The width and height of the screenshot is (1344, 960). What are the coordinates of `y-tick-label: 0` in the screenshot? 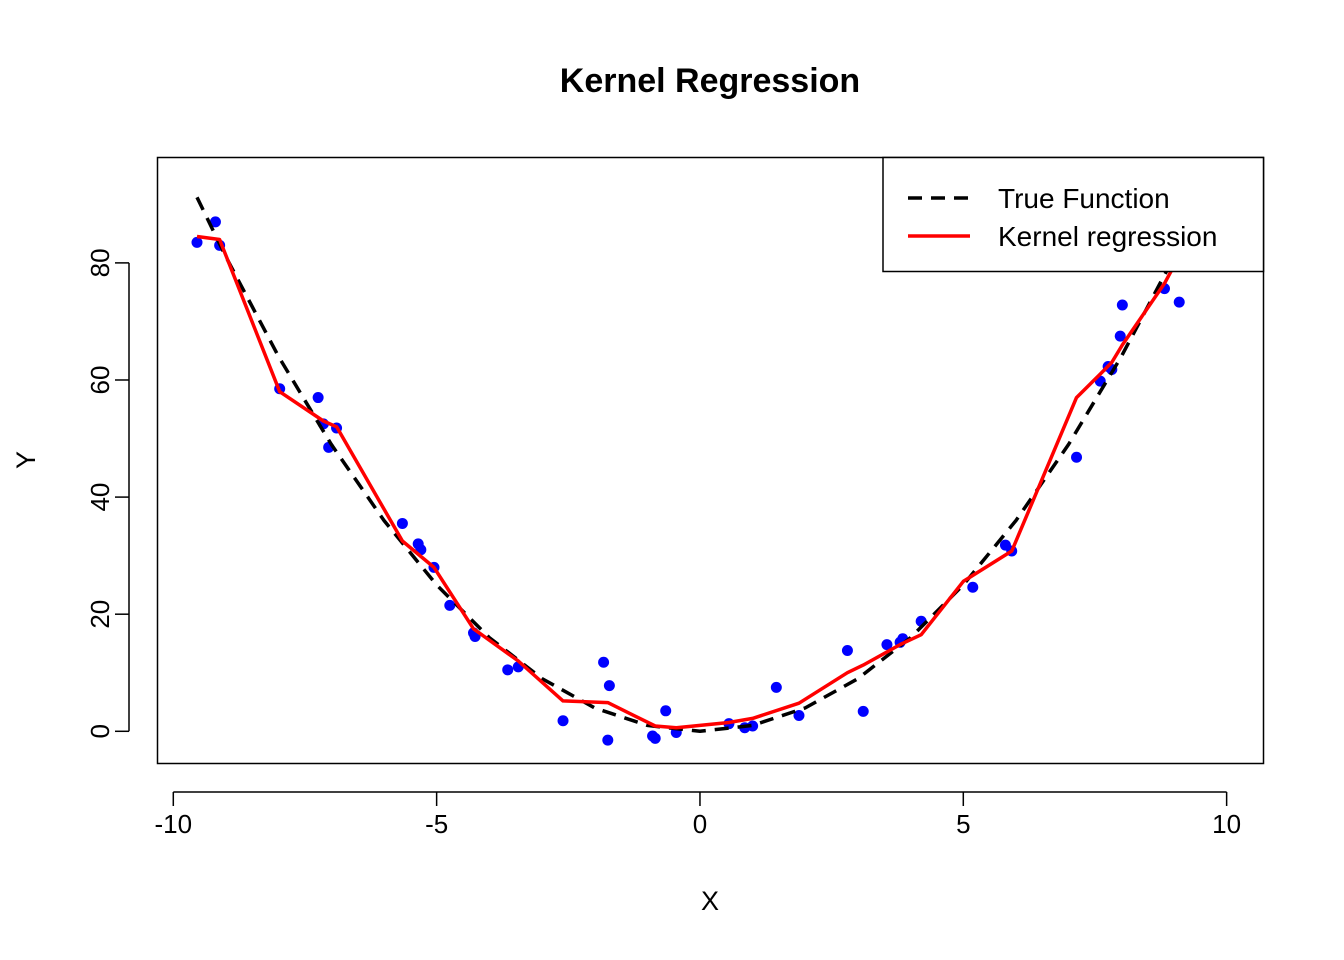 It's located at (100, 731).